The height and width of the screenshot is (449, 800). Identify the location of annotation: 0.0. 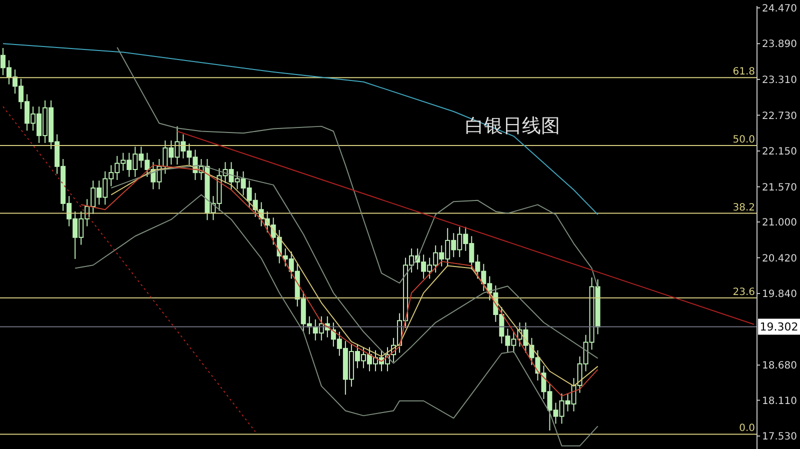
(747, 428).